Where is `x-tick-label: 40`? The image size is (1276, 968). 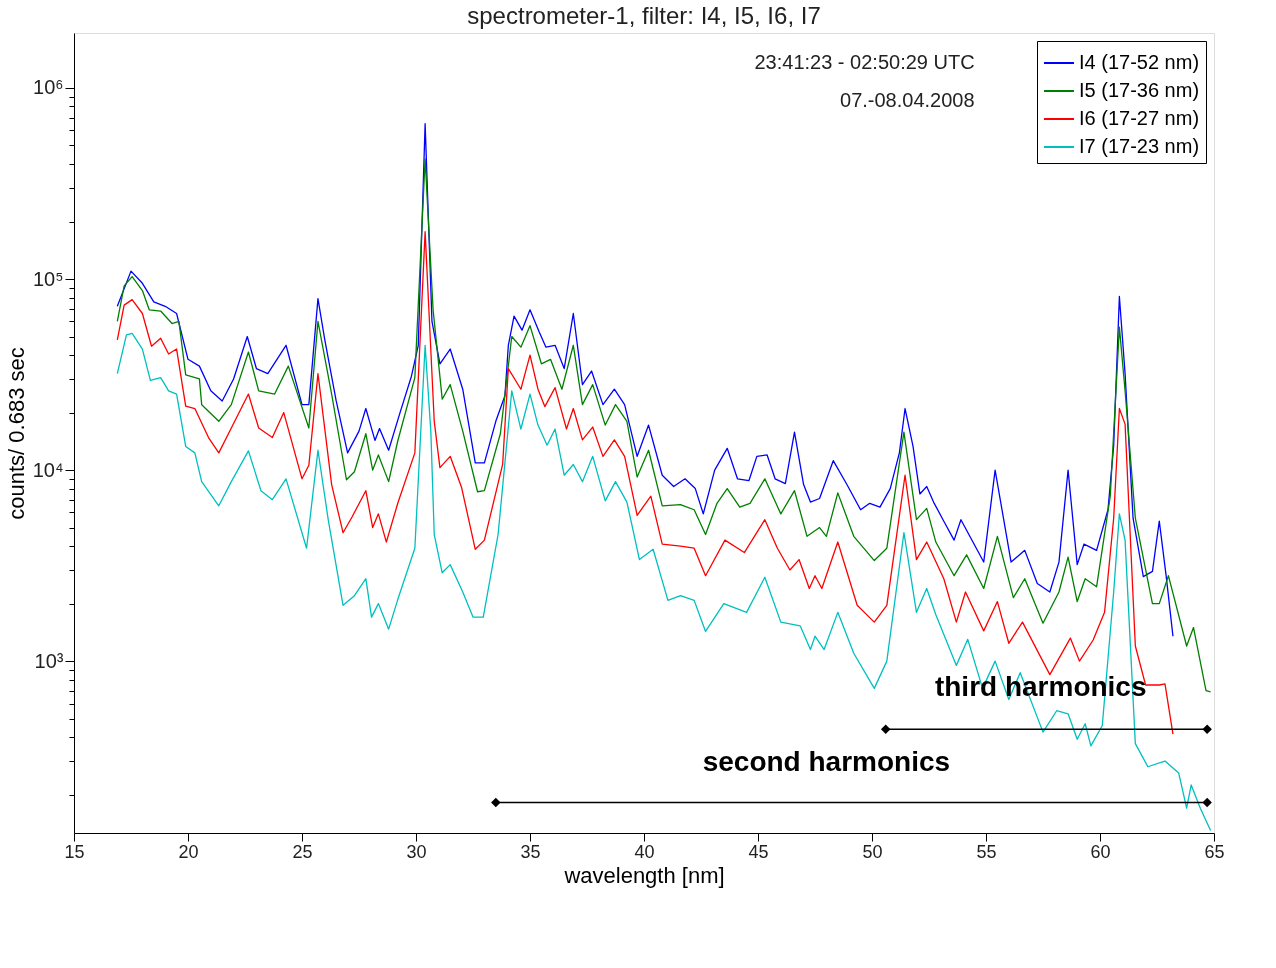
x-tick-label: 40 is located at coordinates (644, 851).